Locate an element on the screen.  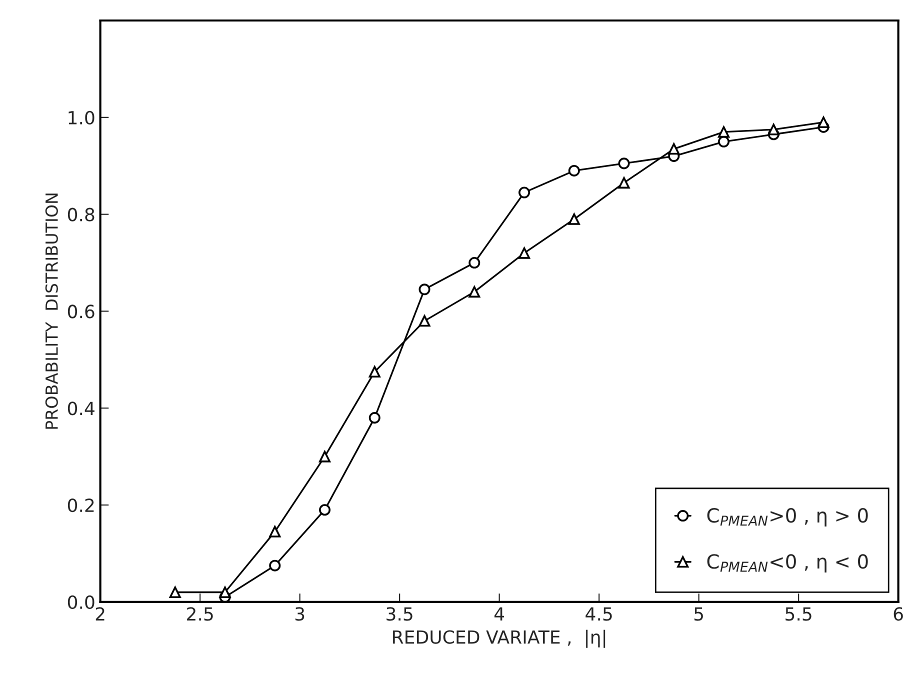
y-axis-title: PROBABILITY DISTRIBUTION is located at coordinates (51, 311).